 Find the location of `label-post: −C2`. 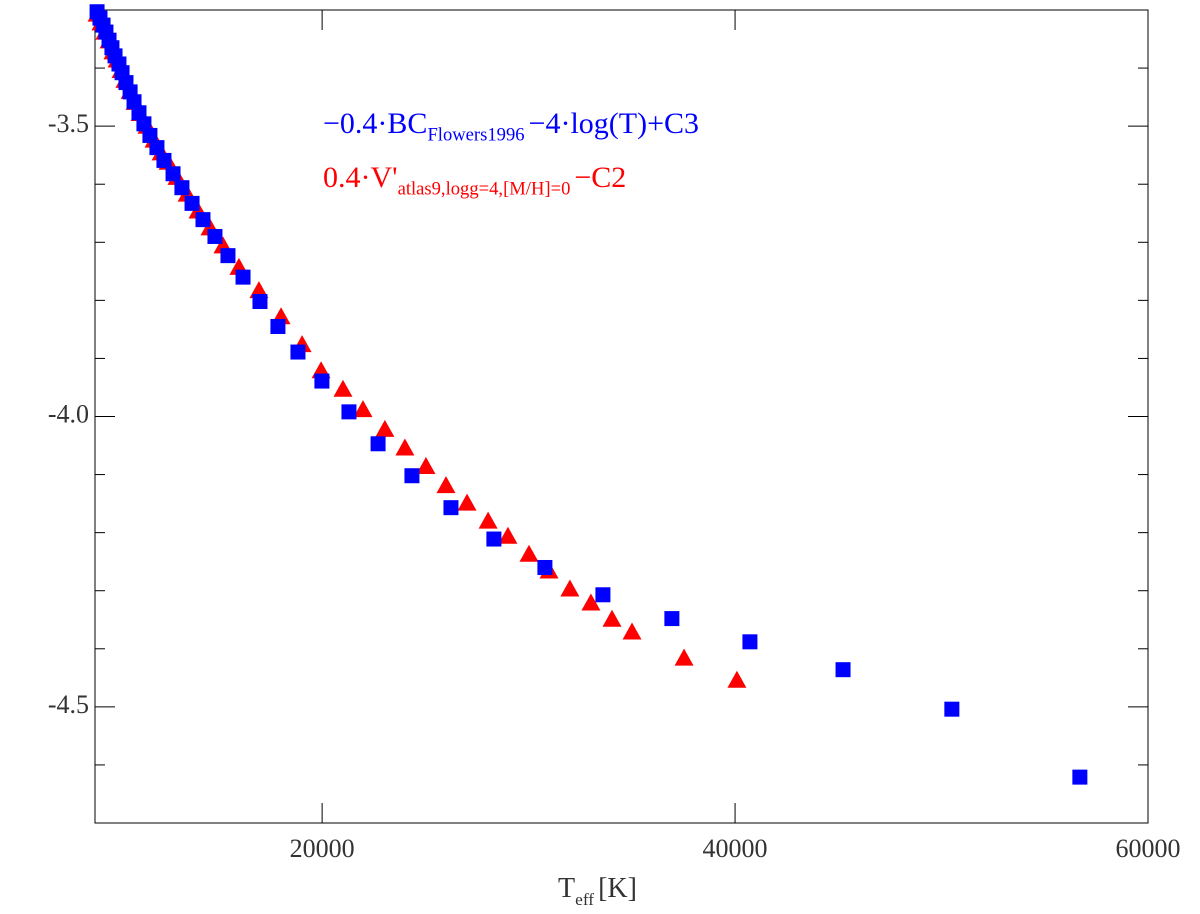

label-post: −C2 is located at coordinates (600, 177).